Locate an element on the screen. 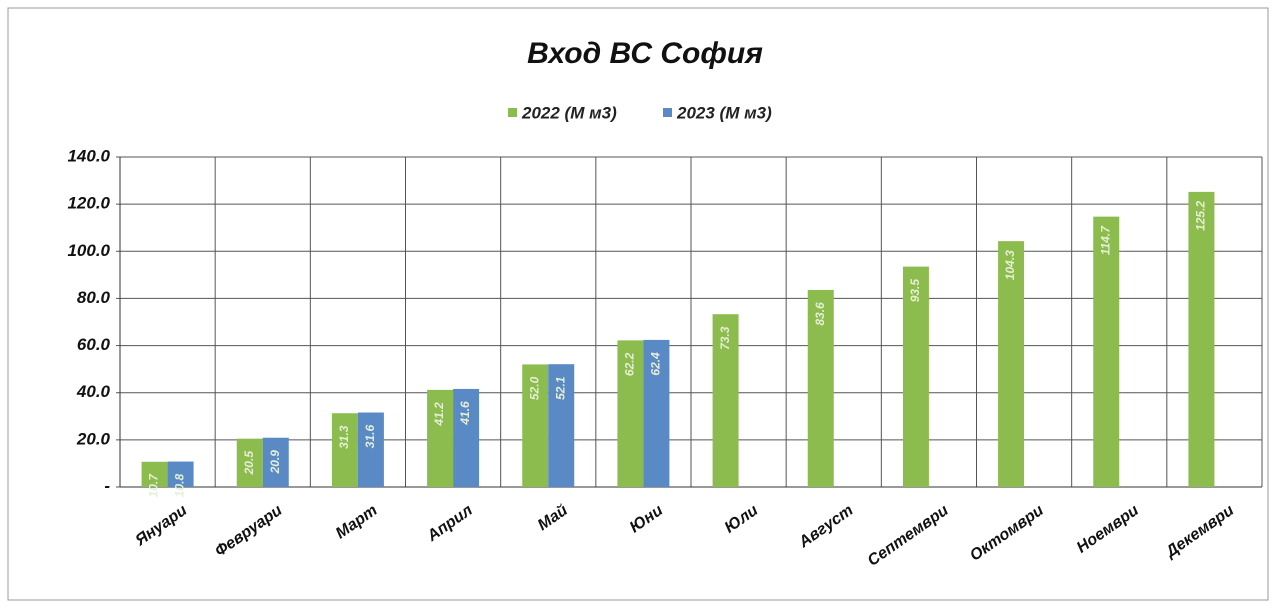  value-label: 104.3 is located at coordinates (1010, 265).